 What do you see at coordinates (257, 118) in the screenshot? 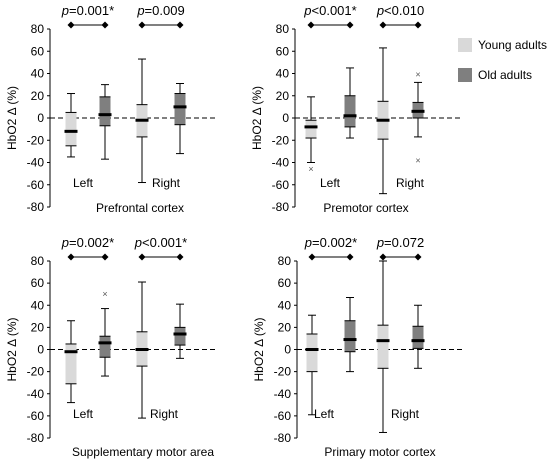
I see `panel2-y-axis-label: HbO2 Δ (%)` at bounding box center [257, 118].